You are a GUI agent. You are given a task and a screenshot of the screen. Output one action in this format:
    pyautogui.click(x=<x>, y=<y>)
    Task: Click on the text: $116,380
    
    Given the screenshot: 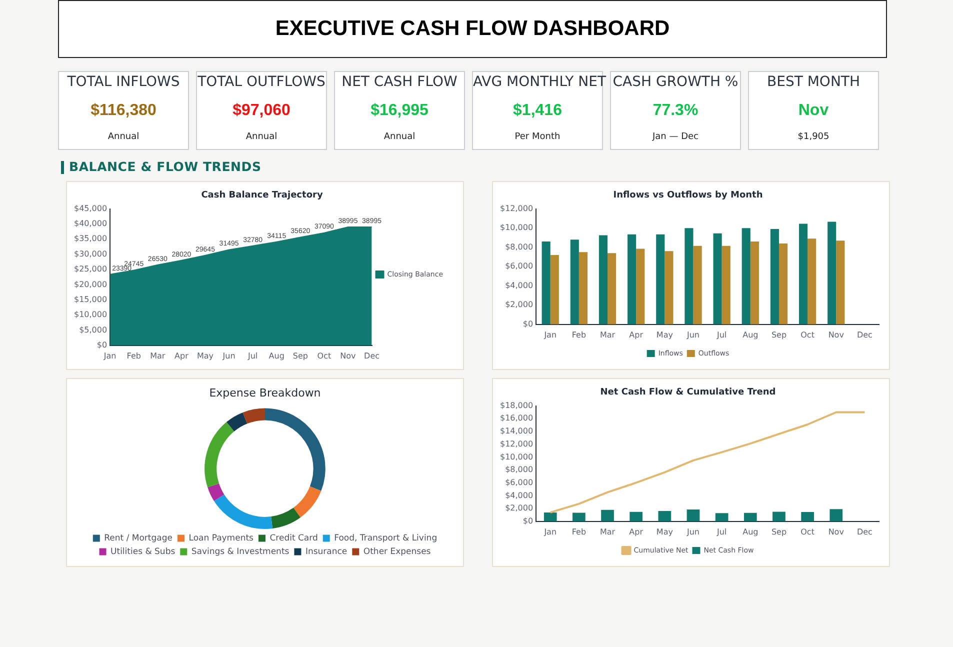 What is the action you would take?
    pyautogui.click(x=124, y=111)
    